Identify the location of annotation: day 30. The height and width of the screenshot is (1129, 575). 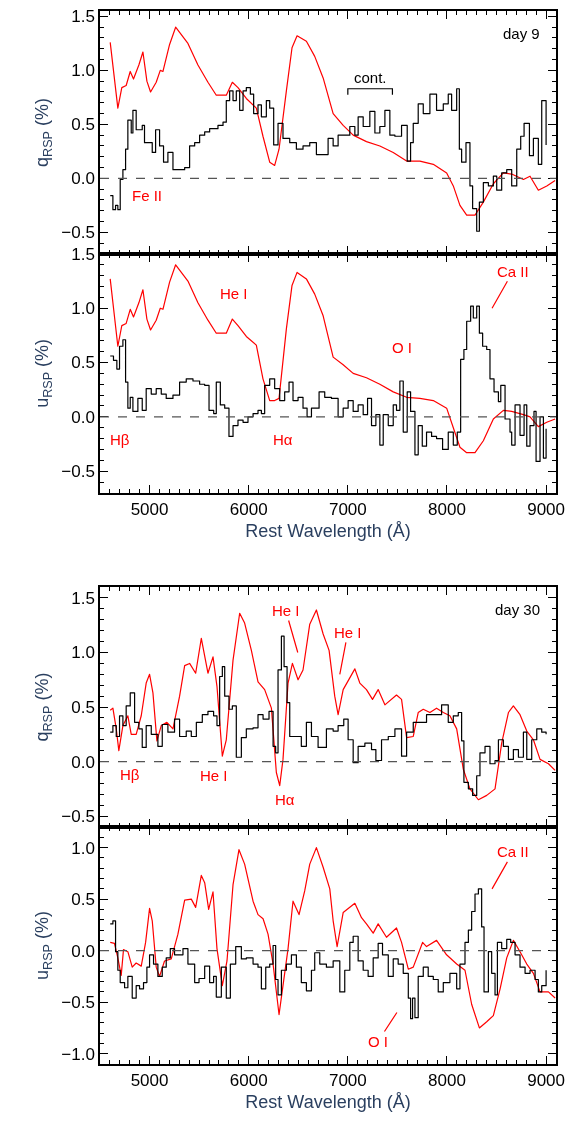
(518, 609).